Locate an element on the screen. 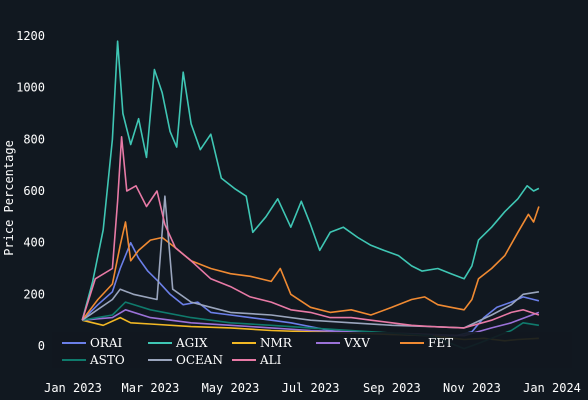 The image size is (588, 400). y-tick-label: 0 is located at coordinates (41, 346).